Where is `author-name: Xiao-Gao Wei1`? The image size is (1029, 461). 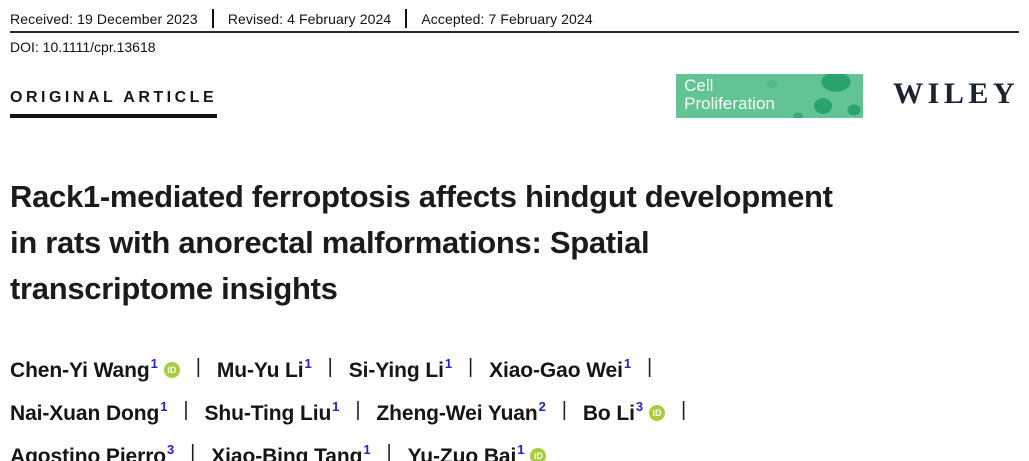
author-name: Xiao-Gao Wei1 is located at coordinates (560, 369).